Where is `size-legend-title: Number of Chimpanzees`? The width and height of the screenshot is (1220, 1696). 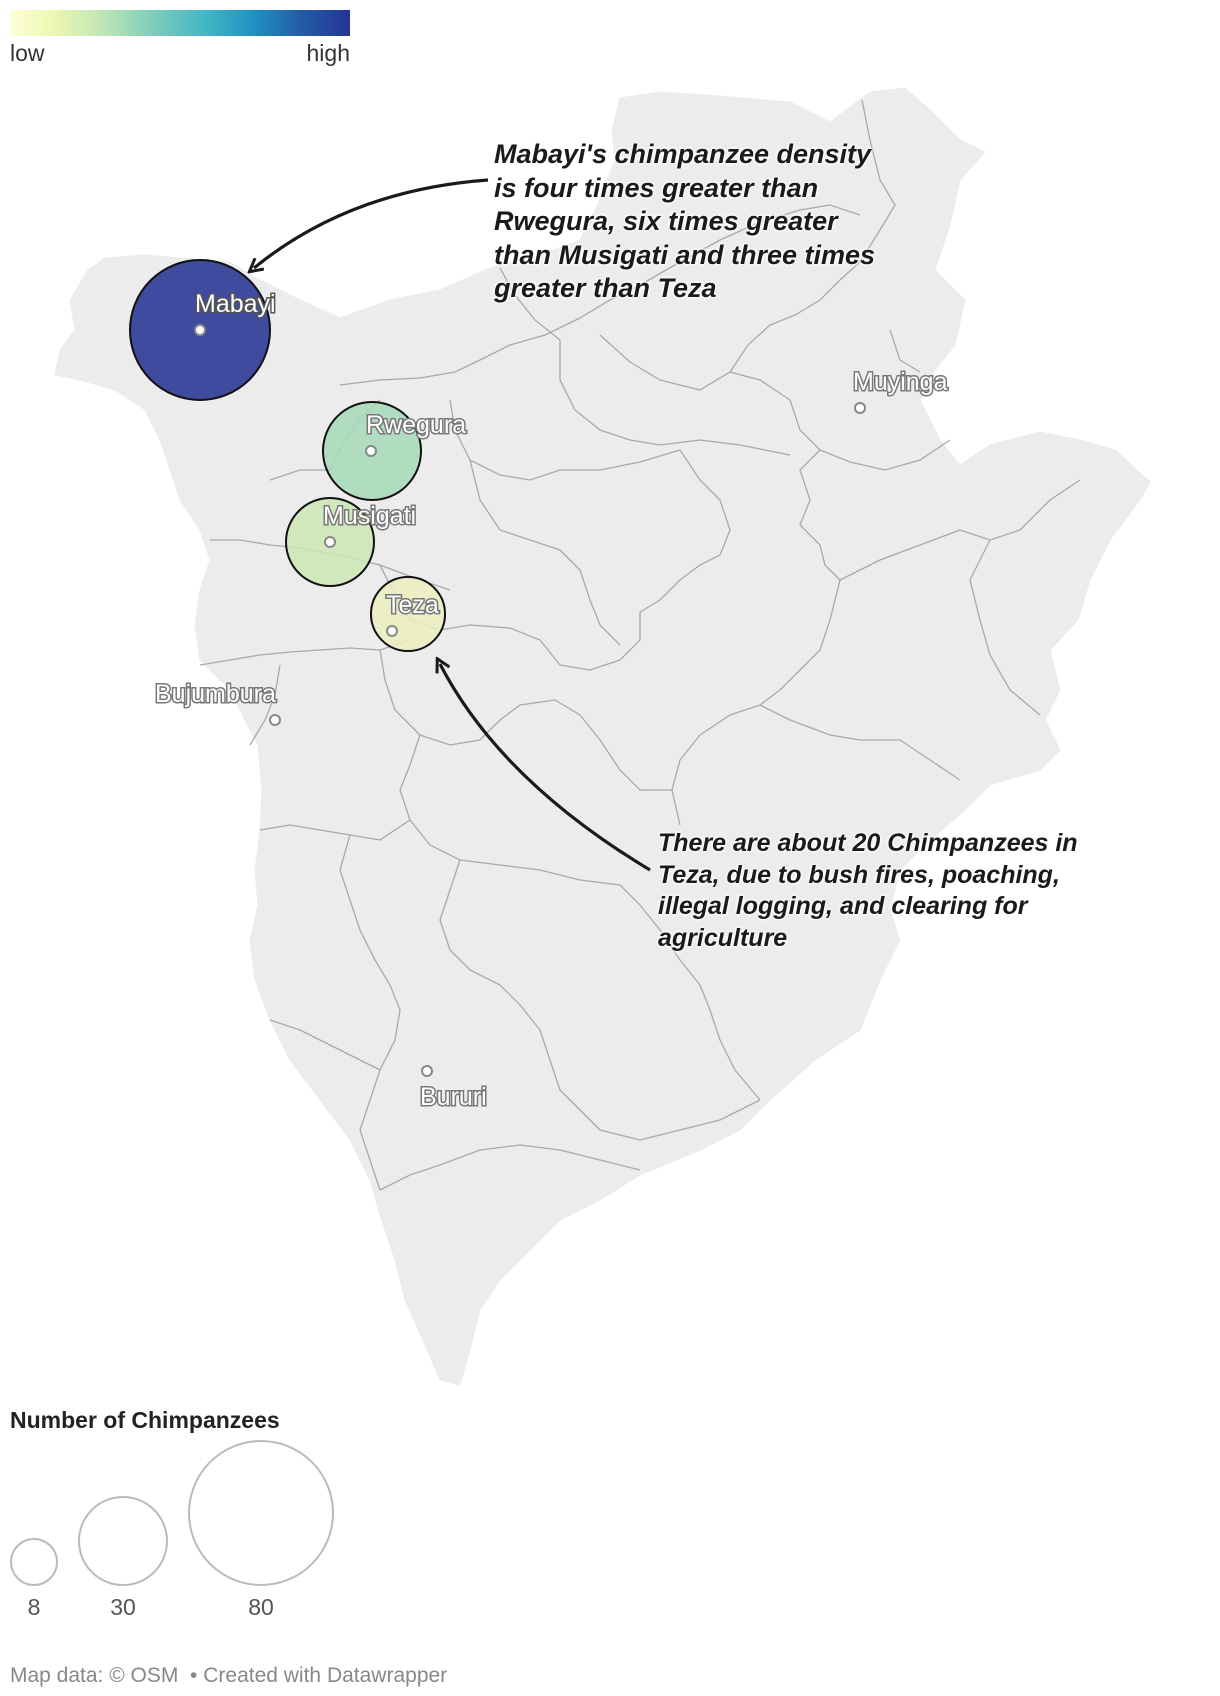
size-legend-title: Number of Chimpanzees is located at coordinates (145, 1420).